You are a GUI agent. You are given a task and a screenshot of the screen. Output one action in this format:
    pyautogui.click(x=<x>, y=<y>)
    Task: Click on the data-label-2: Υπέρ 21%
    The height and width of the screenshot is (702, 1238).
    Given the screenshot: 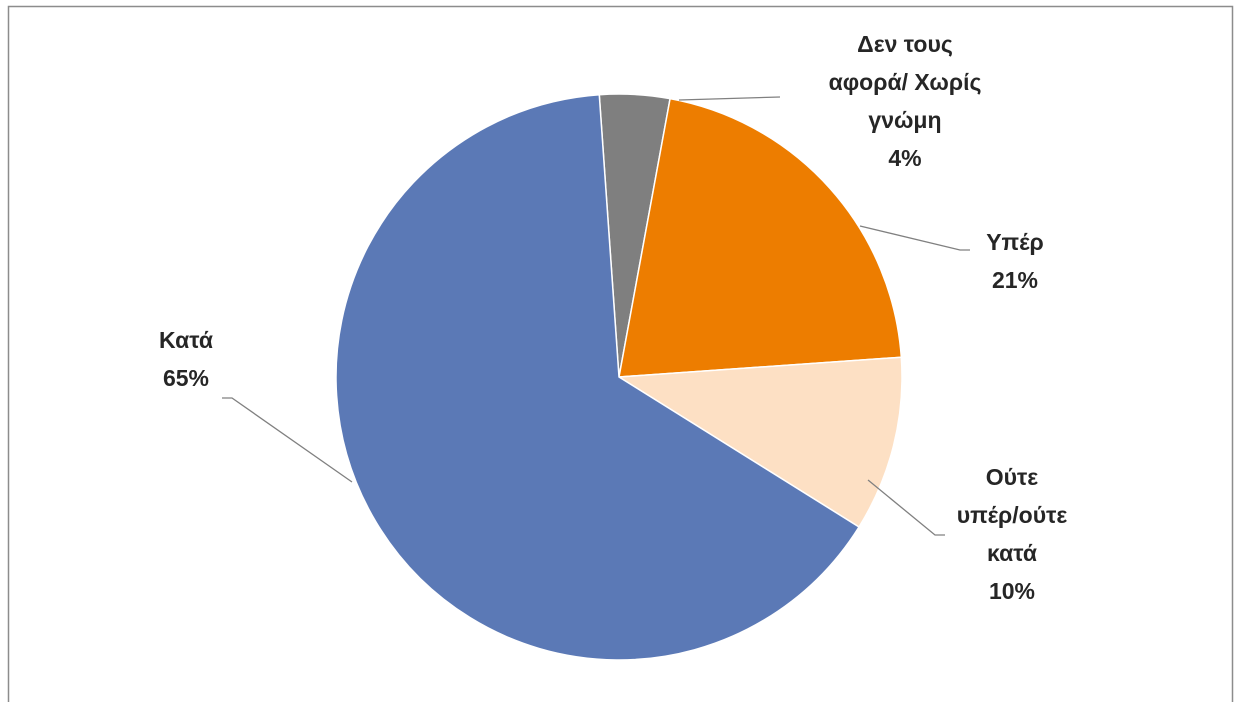 What is the action you would take?
    pyautogui.click(x=1015, y=261)
    